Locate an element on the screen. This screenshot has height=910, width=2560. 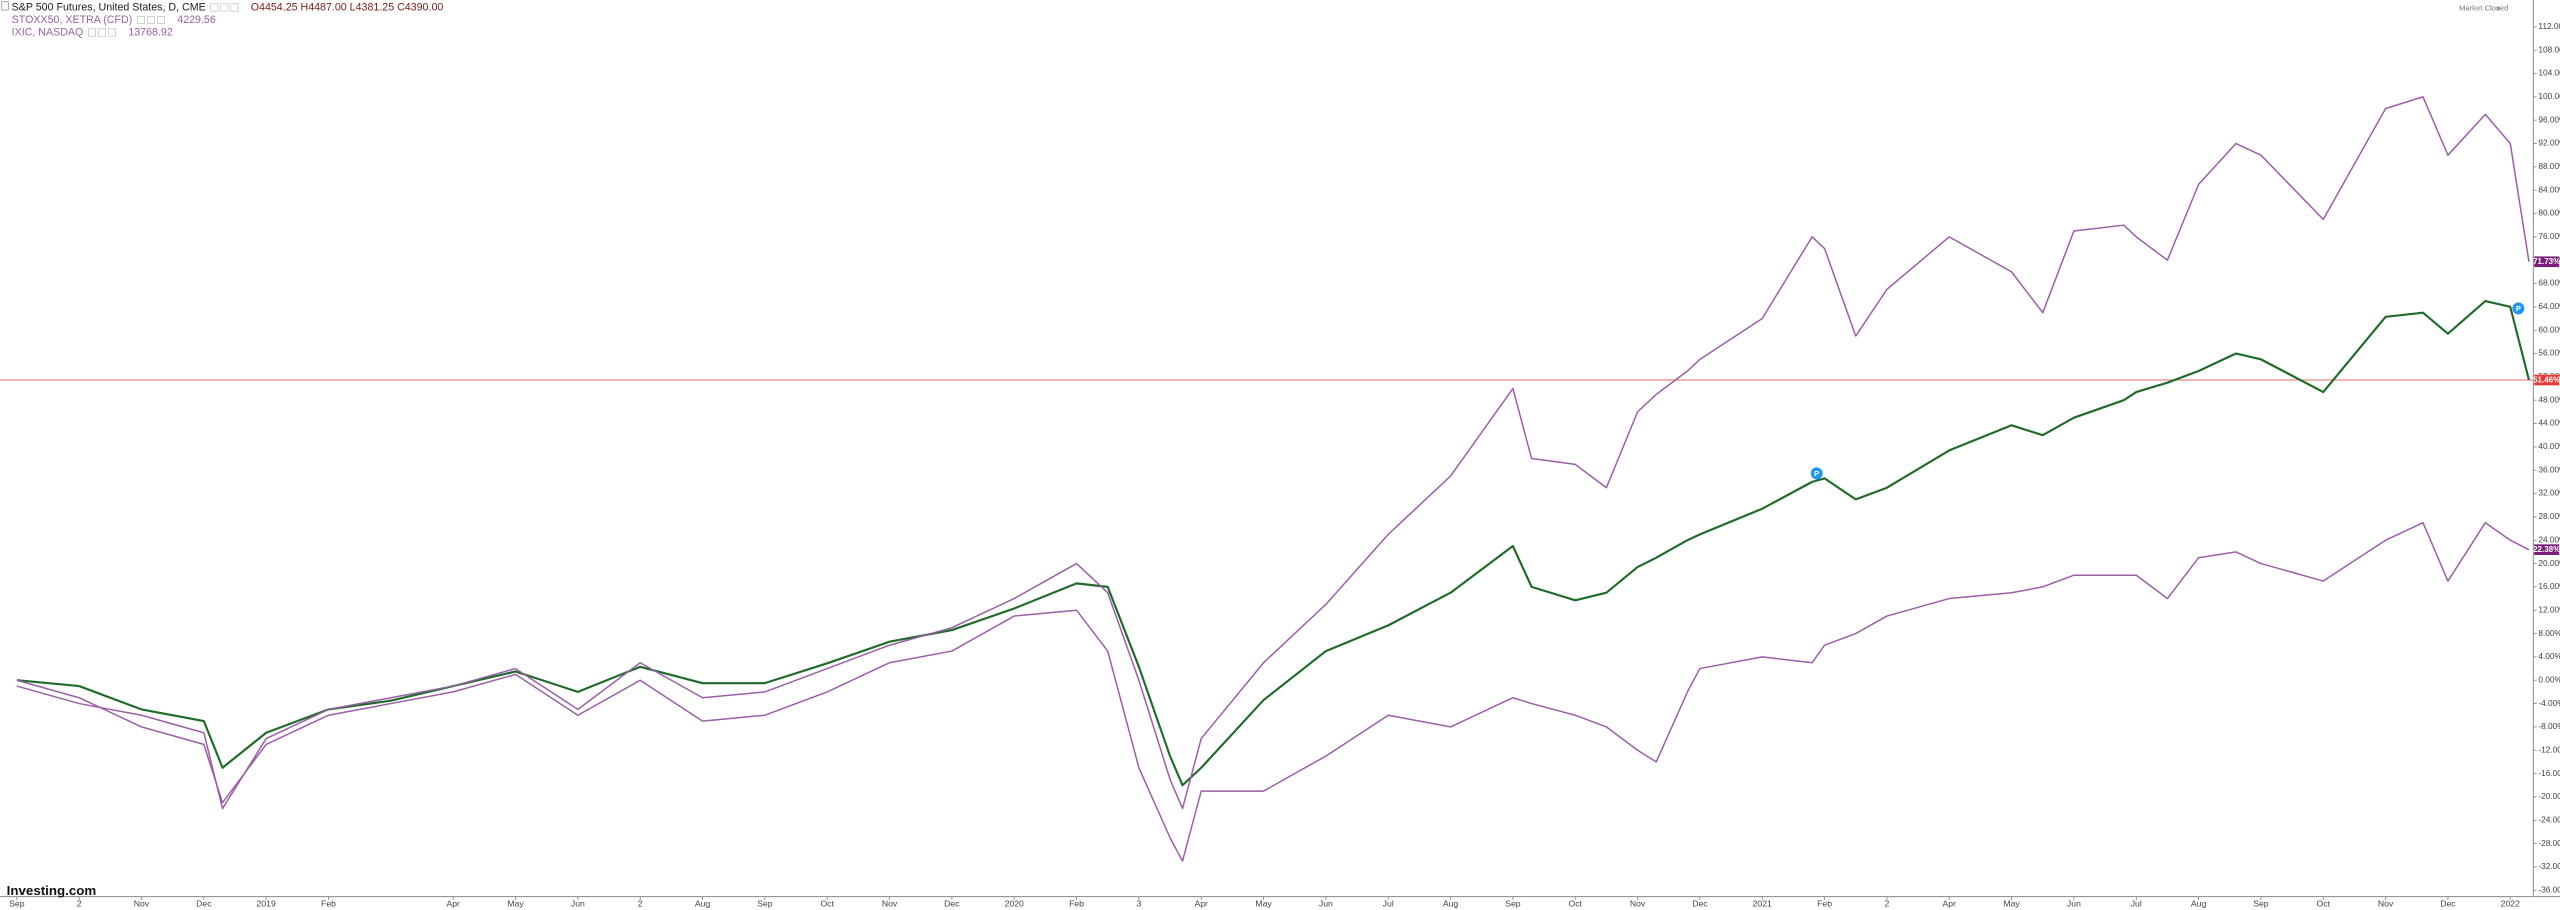
y-tick-label: 64.00% is located at coordinates (2549, 306).